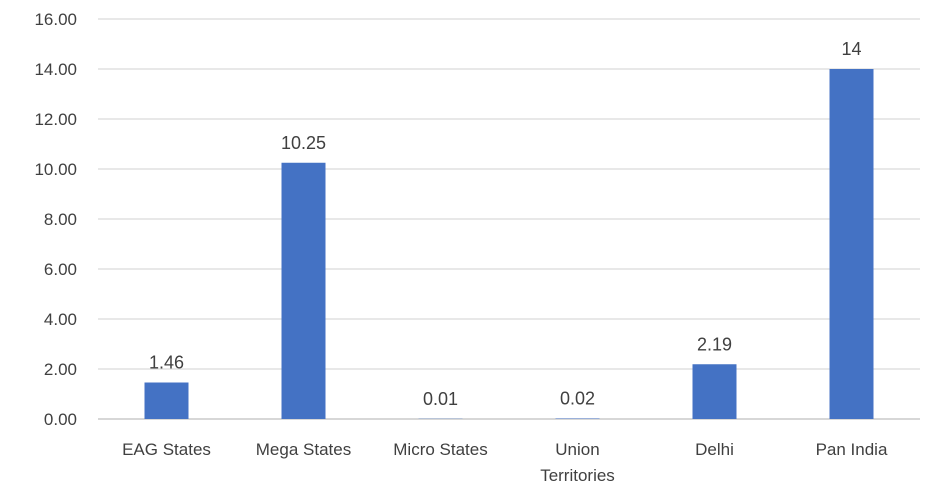 This screenshot has height=489, width=930. I want to click on x-category-label: Mega States, so click(303, 449).